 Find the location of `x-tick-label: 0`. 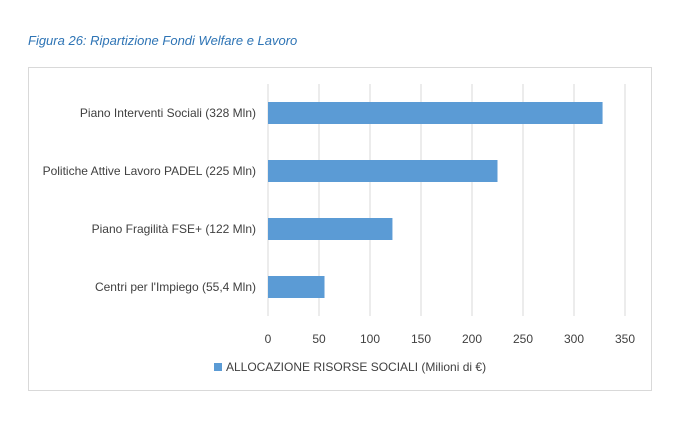

x-tick-label: 0 is located at coordinates (268, 339).